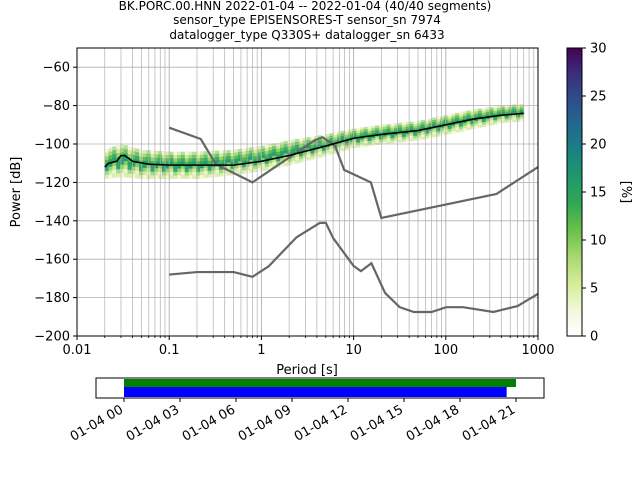 The height and width of the screenshot is (480, 640). Describe the element at coordinates (56, 68) in the screenshot. I see `y-tick-label: −60` at that location.